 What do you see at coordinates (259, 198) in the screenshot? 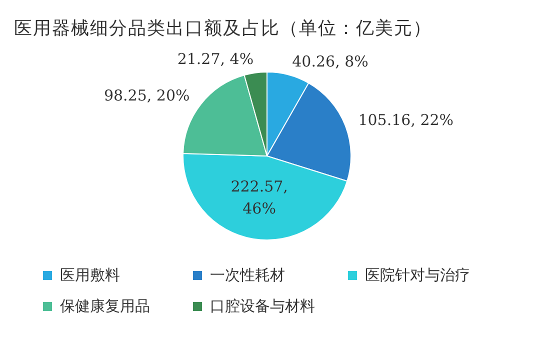
I see `data-label: 222.57, 46%` at bounding box center [259, 198].